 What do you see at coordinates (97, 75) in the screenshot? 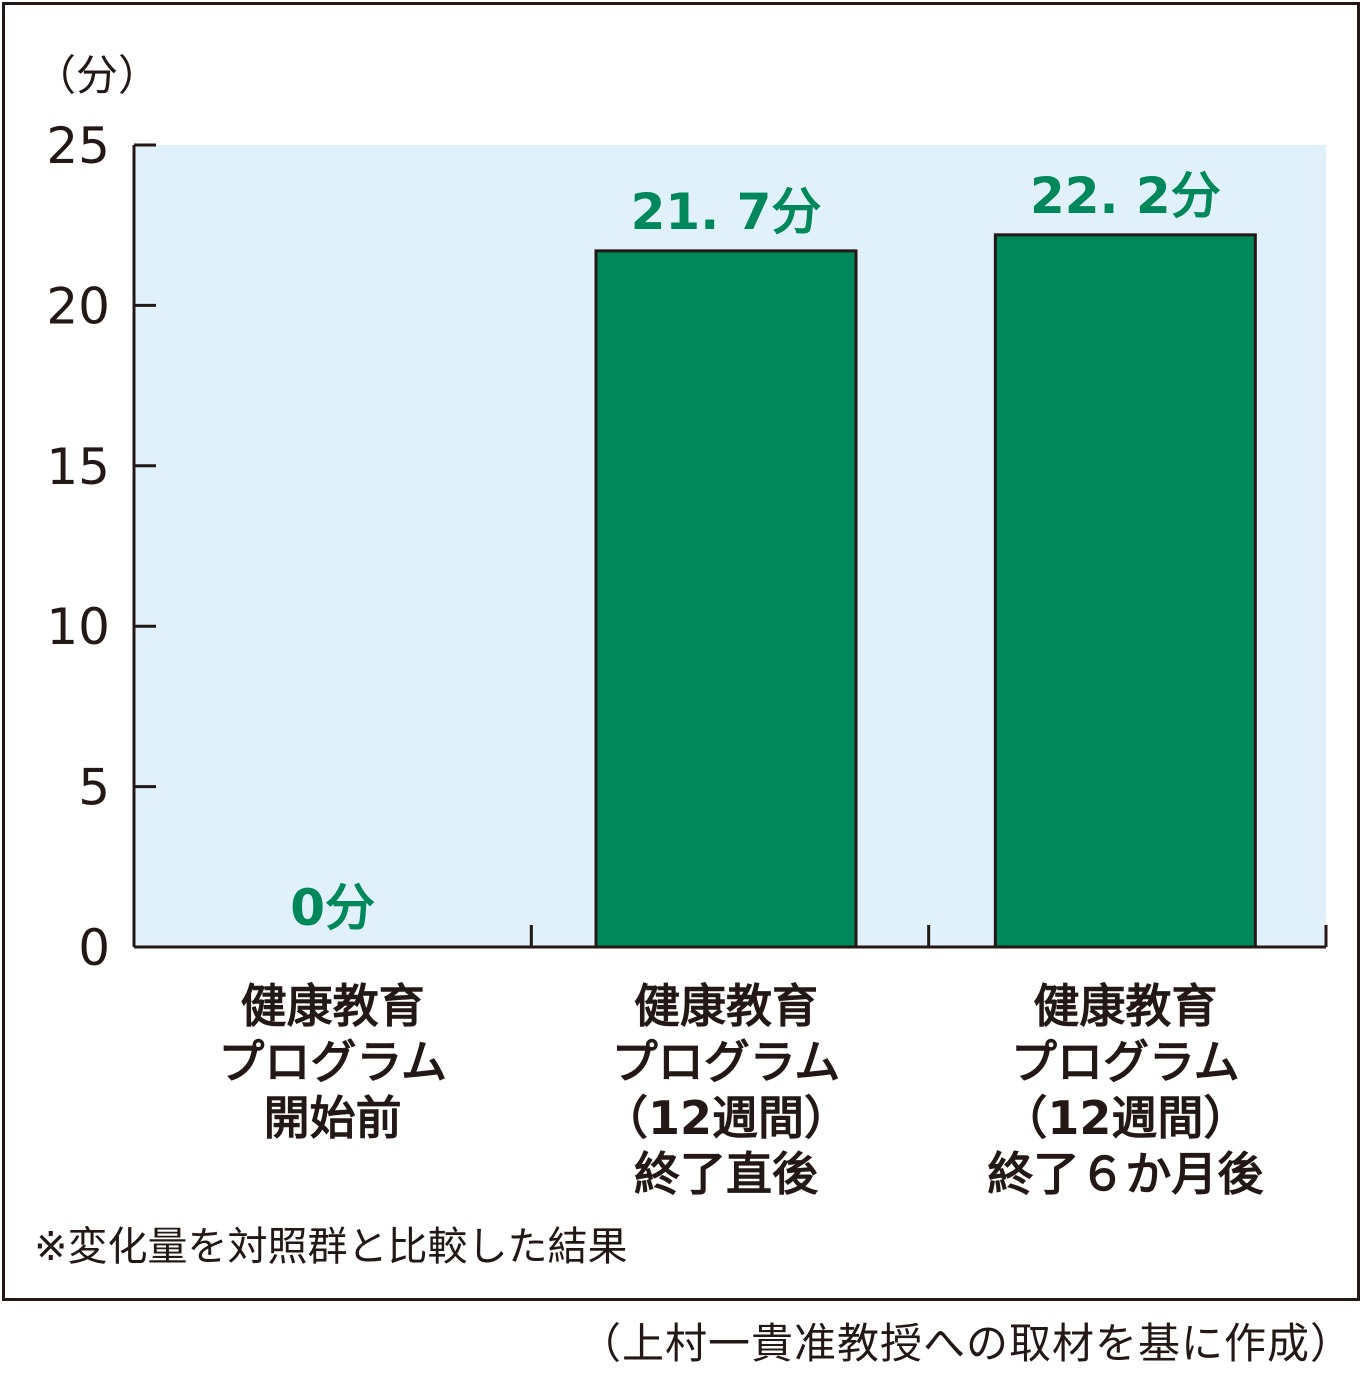
I see `y-unit-label: （分）` at bounding box center [97, 75].